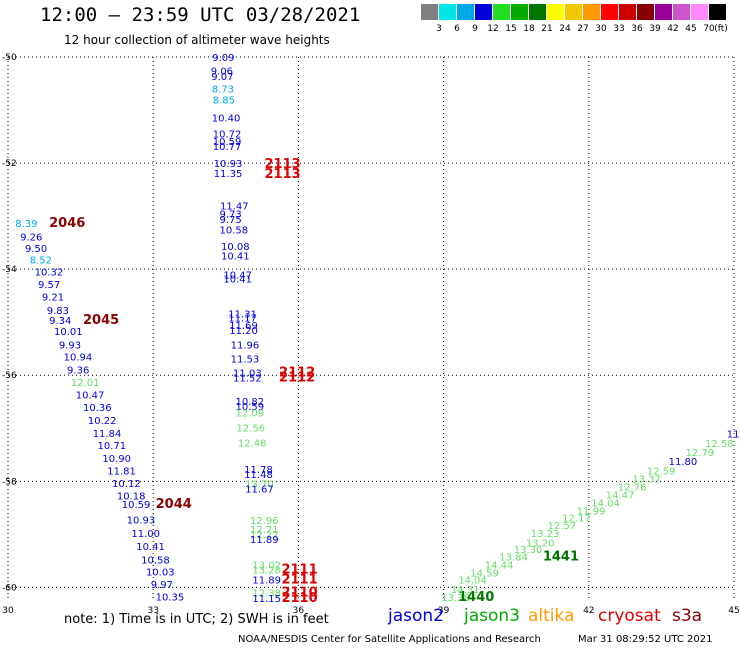 The image size is (740, 650). I want to click on wave-height-label: 10.32, so click(49, 272).